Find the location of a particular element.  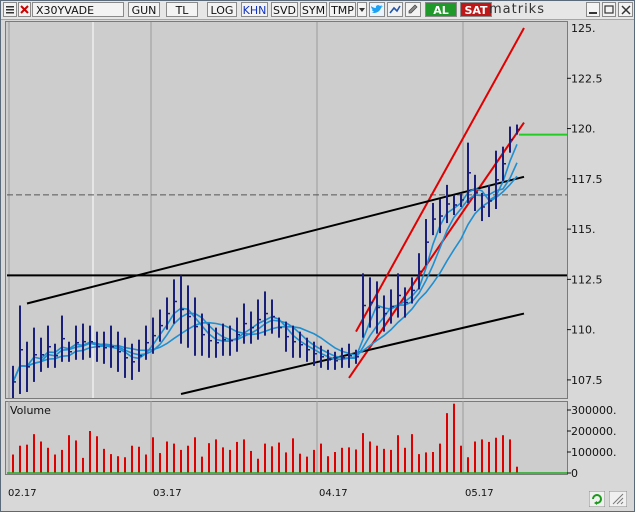

x-tick-label: 03.17 is located at coordinates (167, 493).